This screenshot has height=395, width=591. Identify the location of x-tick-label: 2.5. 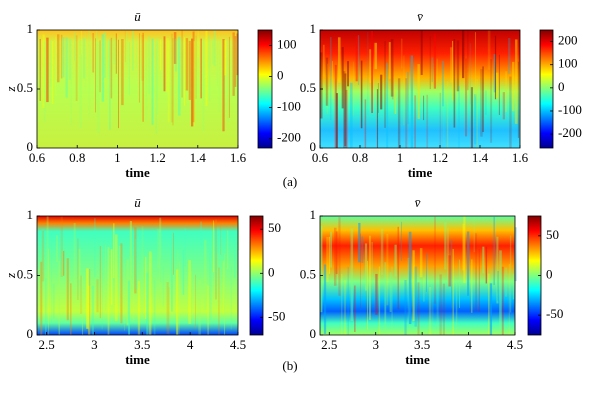
(329, 344).